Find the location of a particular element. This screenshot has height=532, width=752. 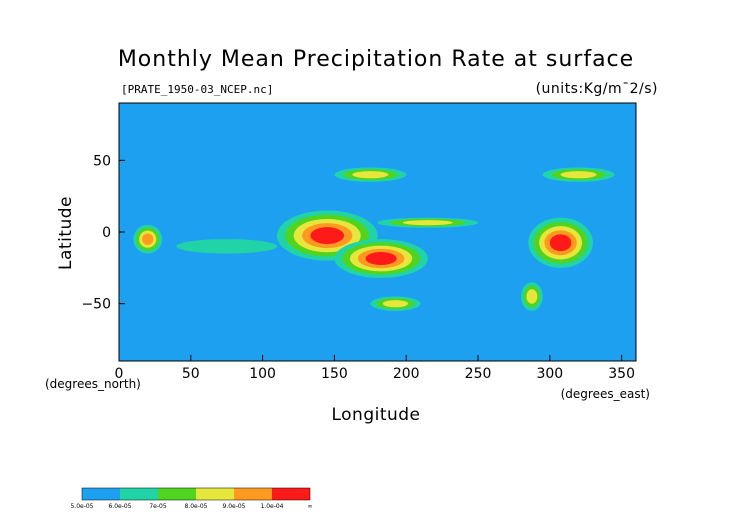

y-tick-label: 0 is located at coordinates (106, 233).